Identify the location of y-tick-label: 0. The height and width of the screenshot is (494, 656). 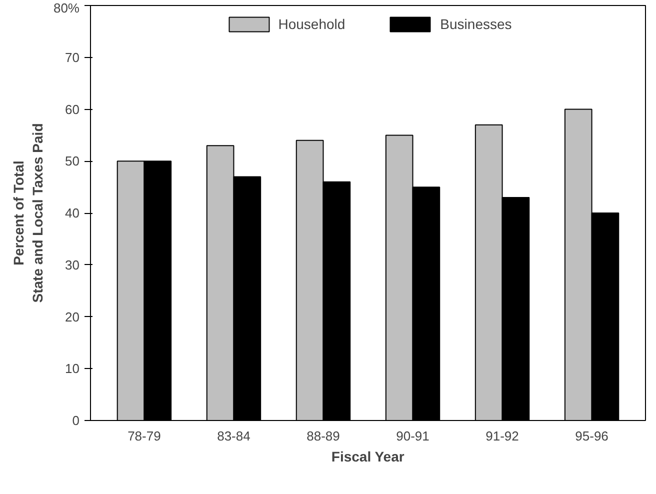
(76, 420).